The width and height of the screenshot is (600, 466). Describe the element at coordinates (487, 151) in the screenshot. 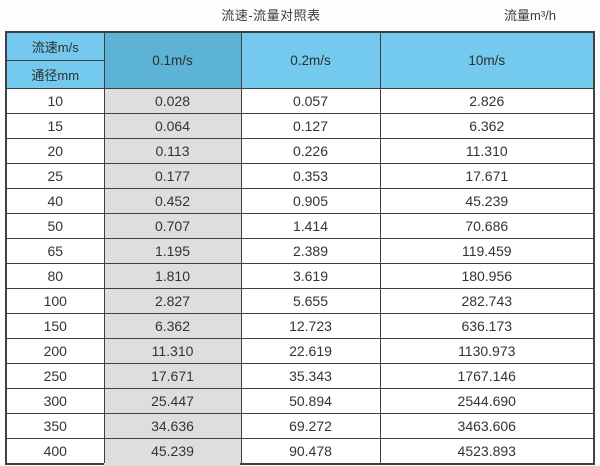

I see `flow-cell-10ms: 11.310` at that location.